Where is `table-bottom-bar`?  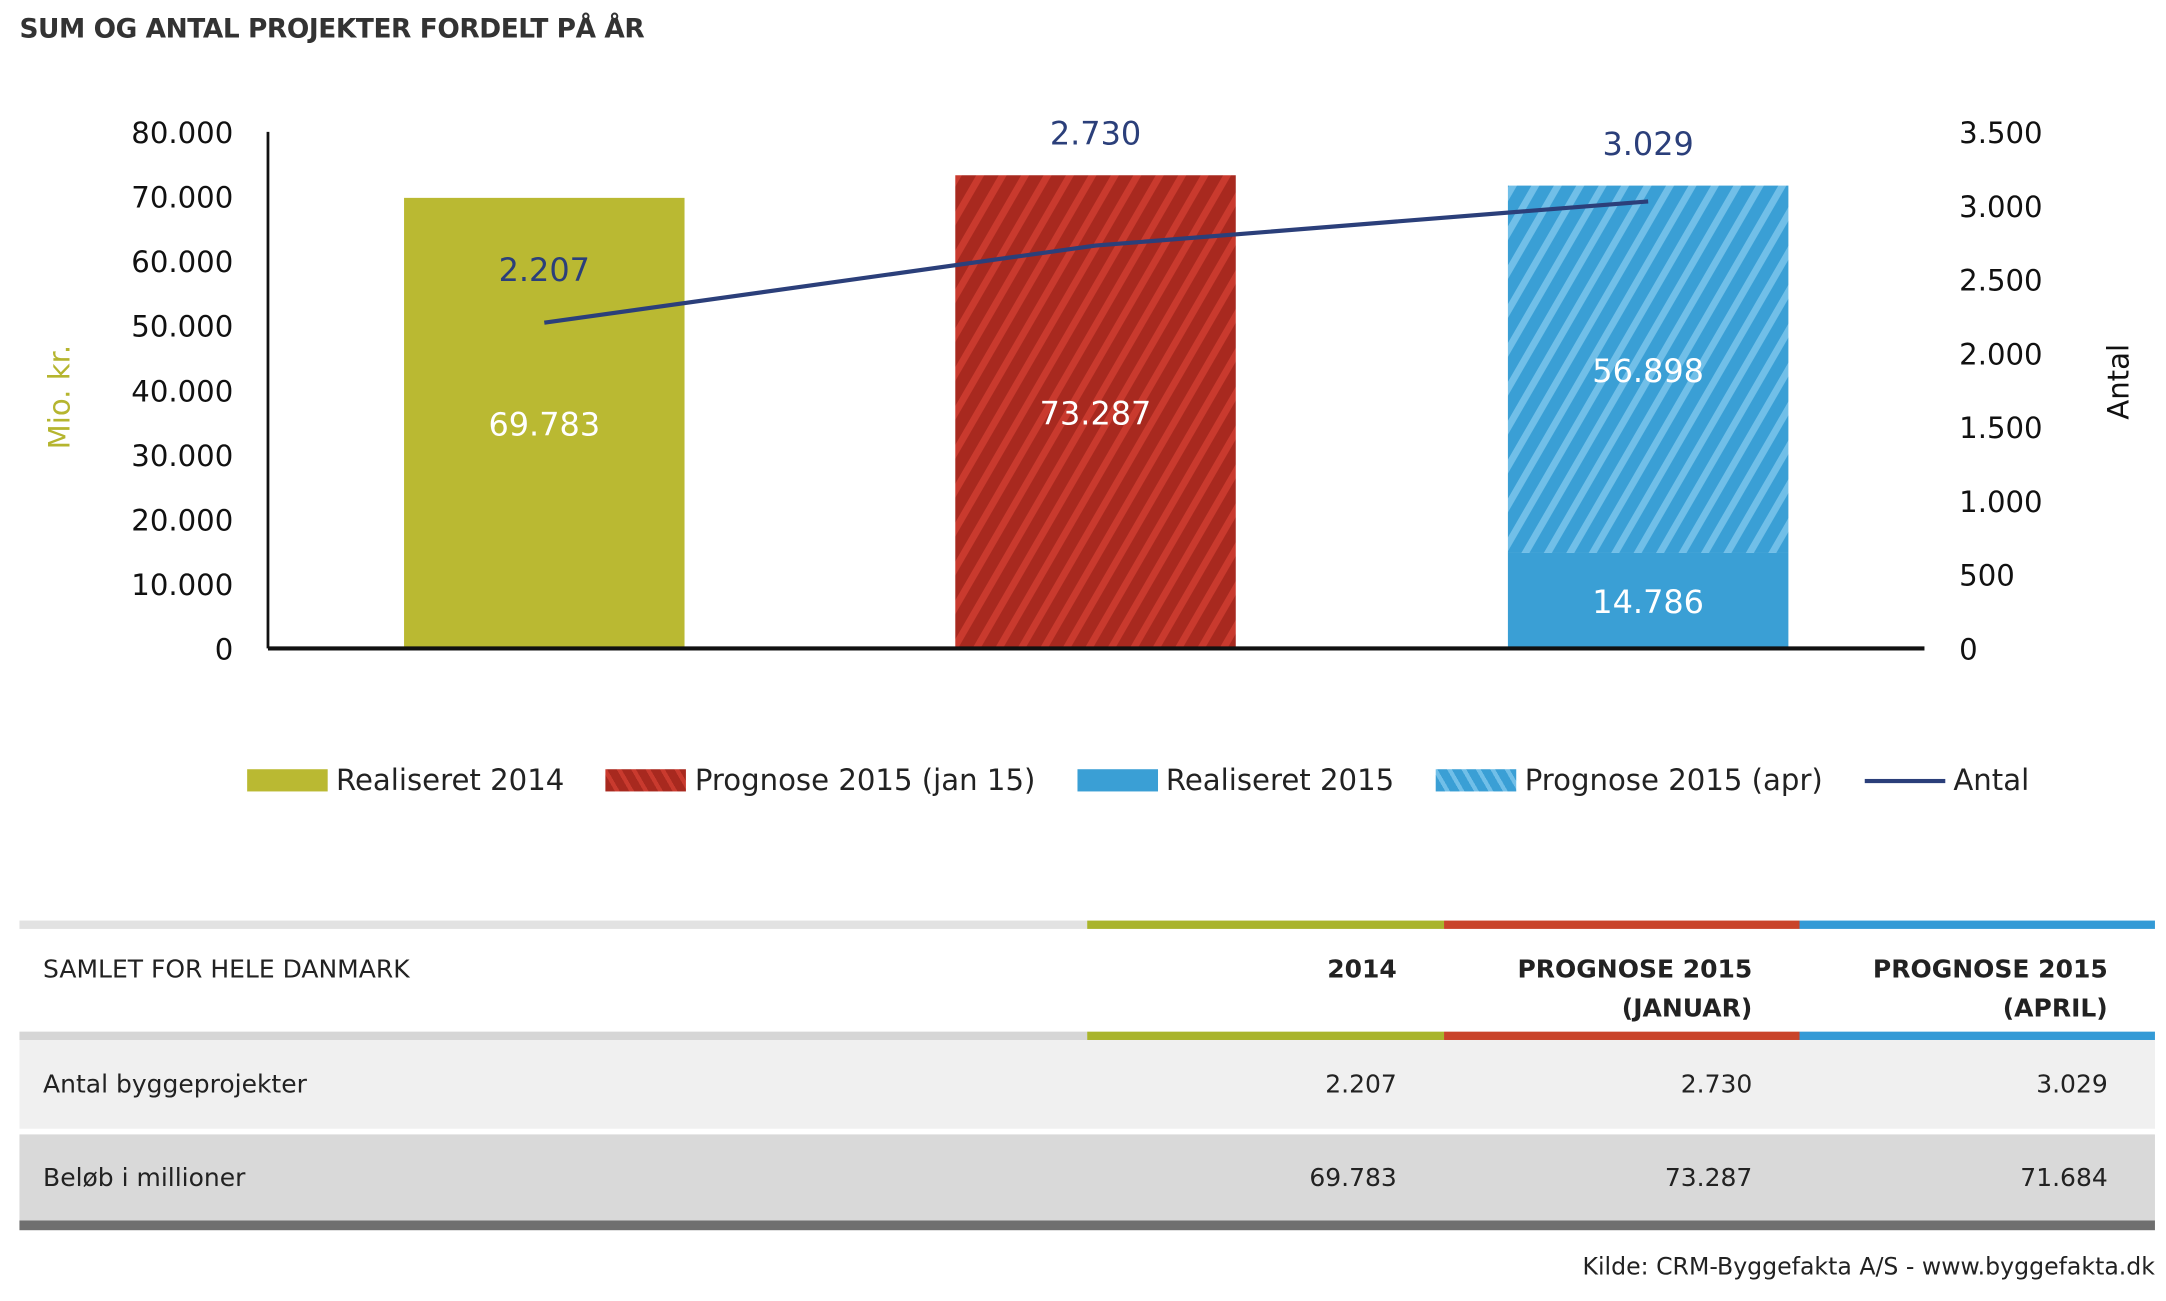 table-bottom-bar is located at coordinates (1087, 1225).